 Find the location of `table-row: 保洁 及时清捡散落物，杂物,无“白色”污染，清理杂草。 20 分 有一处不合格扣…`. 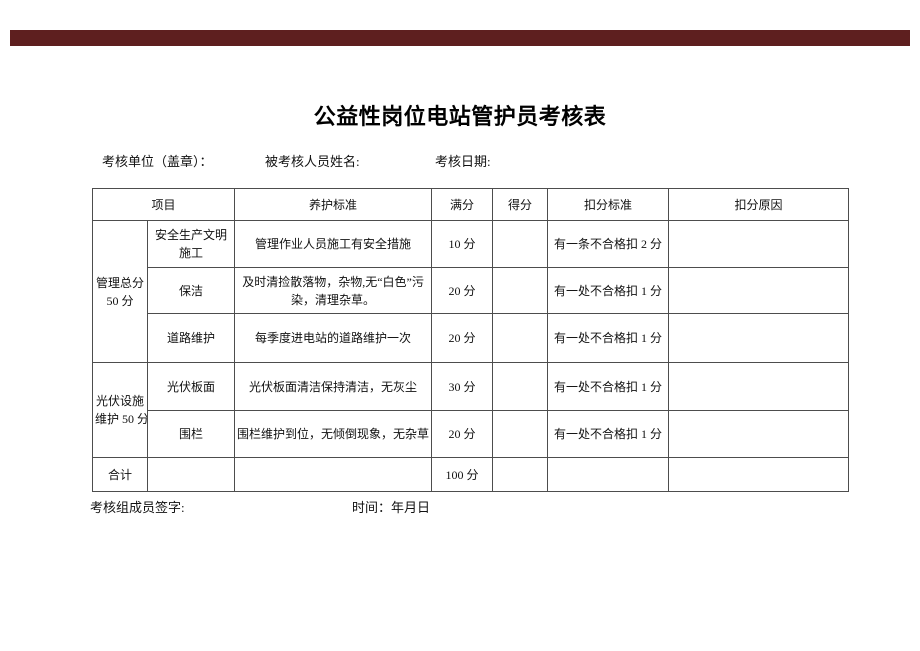

table-row: 保洁 及时清捡散落物，杂物,无“白色”污染，清理杂草。 20 分 有一处不合格扣… is located at coordinates (471, 290).